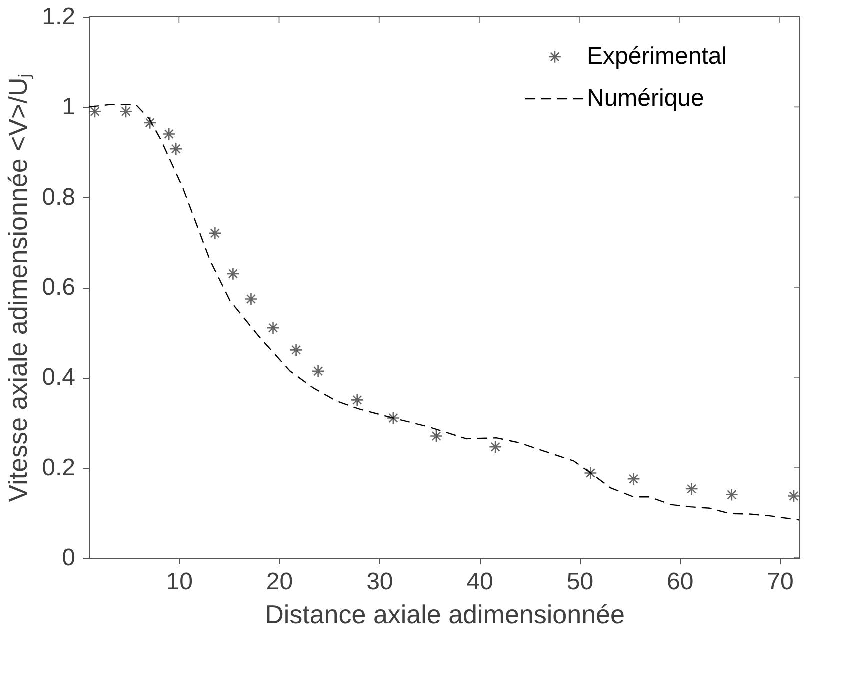  What do you see at coordinates (69, 107) in the screenshot?
I see `y-tick-label: 1` at bounding box center [69, 107].